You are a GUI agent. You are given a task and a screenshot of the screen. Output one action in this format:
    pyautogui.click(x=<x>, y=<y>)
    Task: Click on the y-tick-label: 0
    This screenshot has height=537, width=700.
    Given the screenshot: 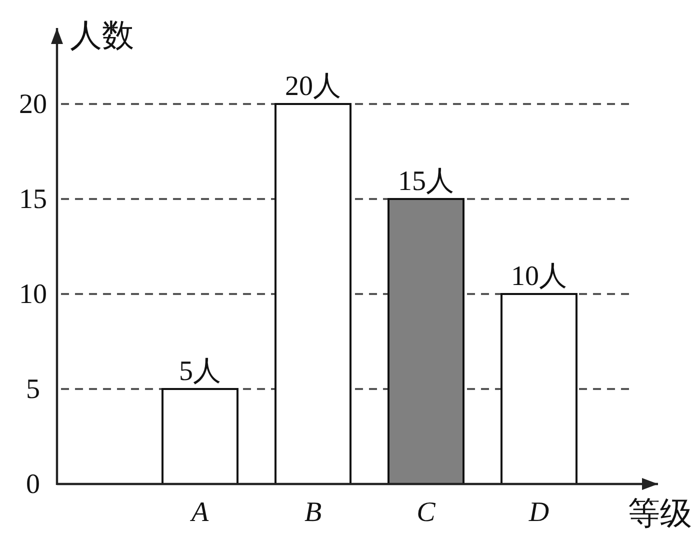 What is the action you would take?
    pyautogui.click(x=33, y=484)
    